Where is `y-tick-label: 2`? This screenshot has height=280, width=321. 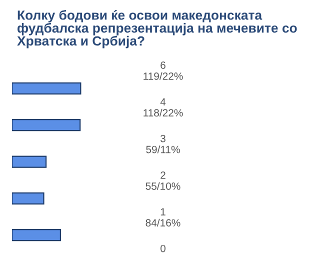 y-tick-label: 2 is located at coordinates (163, 175).